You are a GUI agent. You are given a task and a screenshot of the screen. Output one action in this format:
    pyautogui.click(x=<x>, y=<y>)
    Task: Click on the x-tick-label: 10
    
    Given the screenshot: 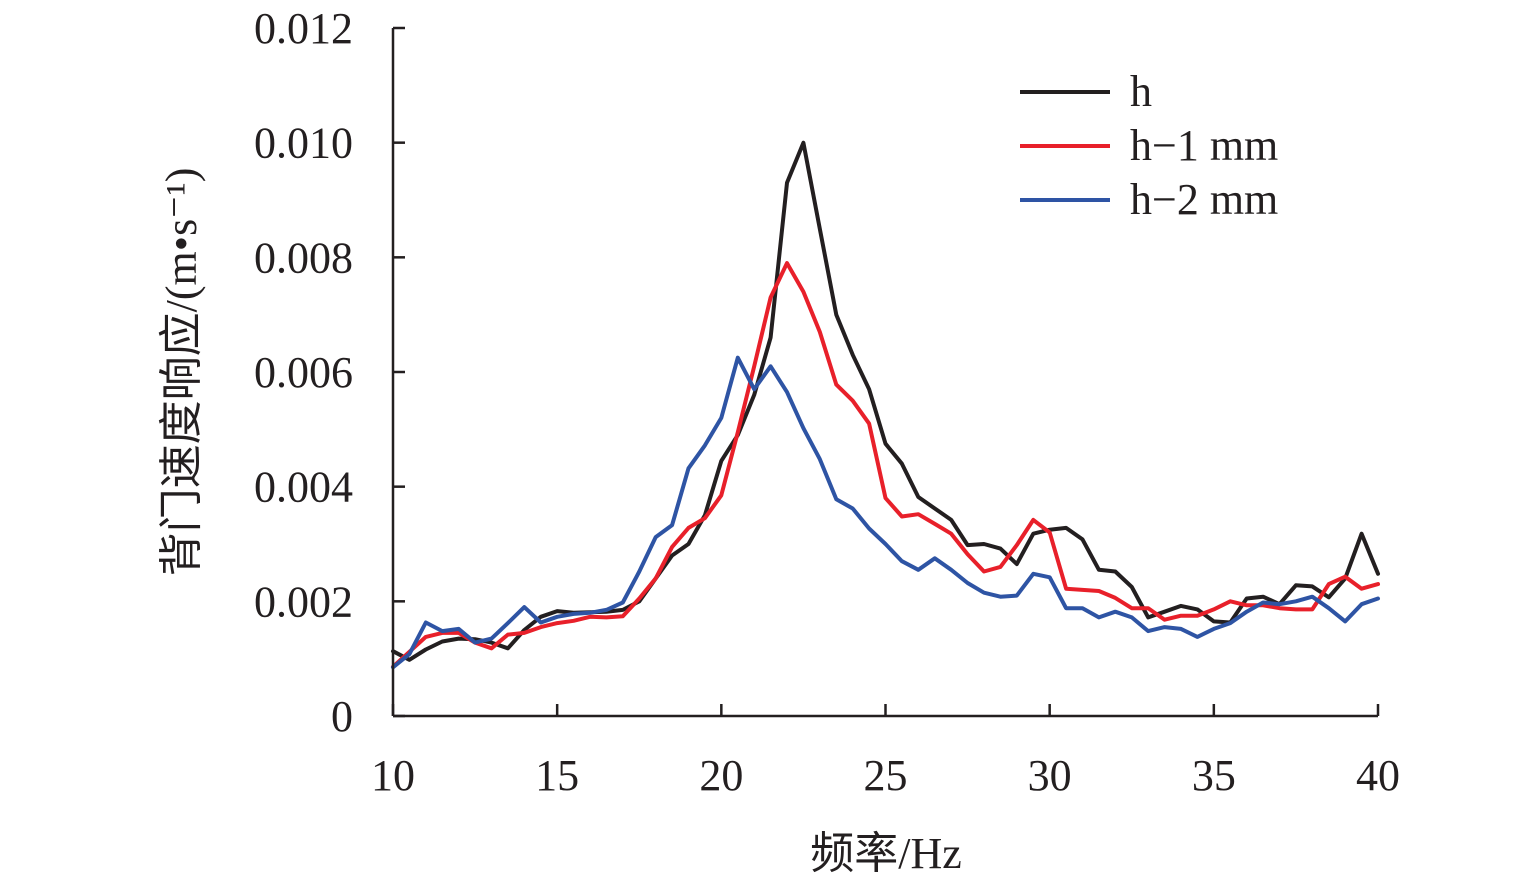 What is the action you would take?
    pyautogui.click(x=393, y=775)
    